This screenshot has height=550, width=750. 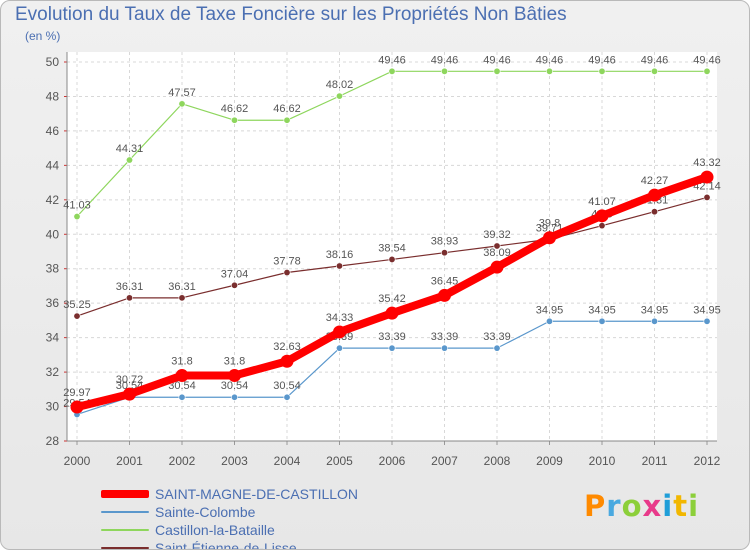 I want to click on logo-letter: r, so click(x=614, y=506).